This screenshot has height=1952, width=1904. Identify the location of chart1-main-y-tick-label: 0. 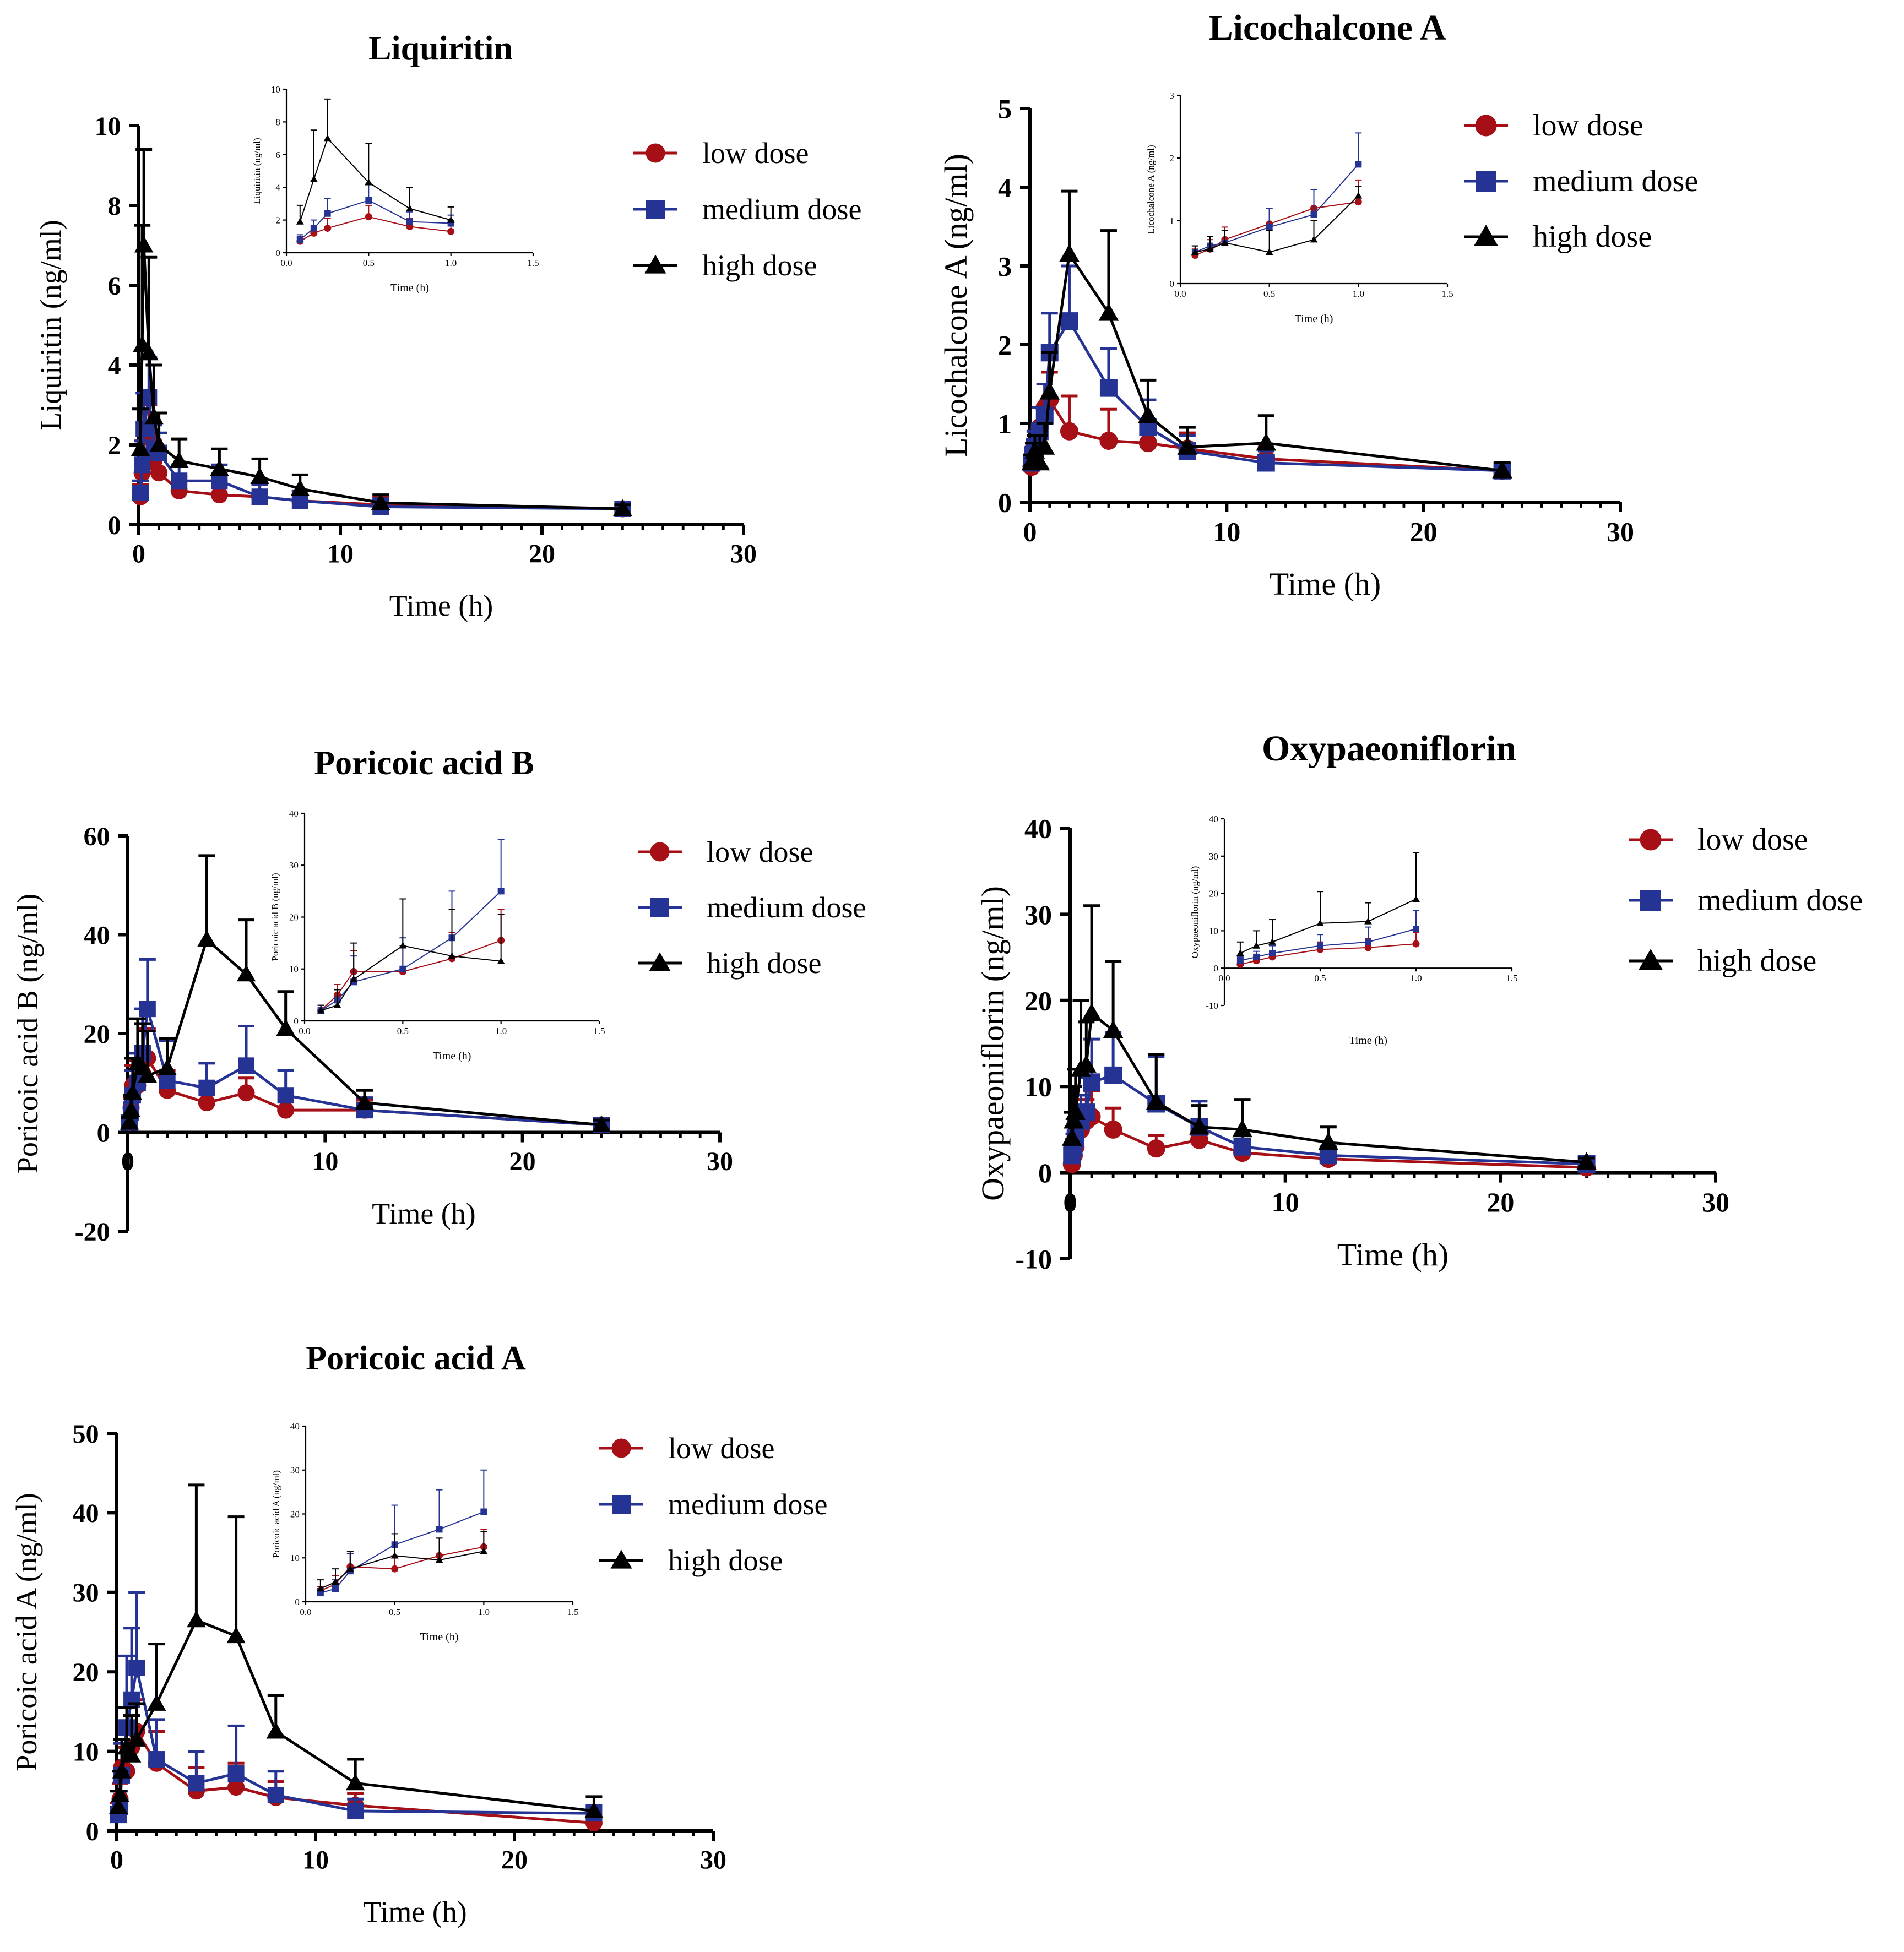
(114, 525).